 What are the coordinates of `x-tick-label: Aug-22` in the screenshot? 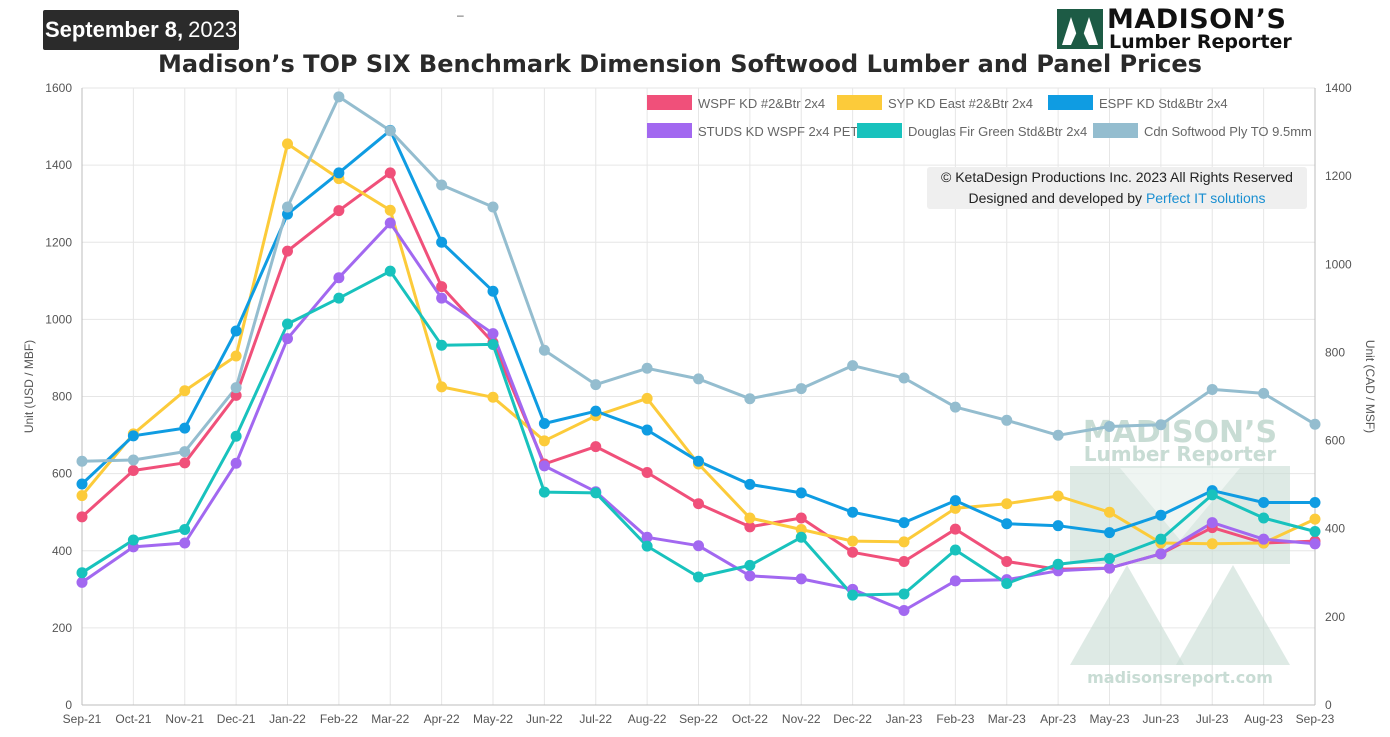 It's located at (647, 719).